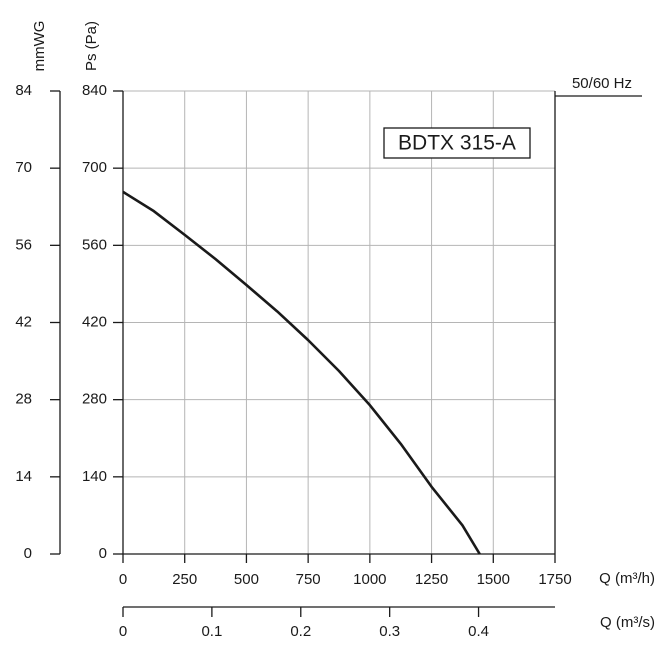  What do you see at coordinates (627, 578) in the screenshot?
I see `x-axis-title: Q (m³/h)` at bounding box center [627, 578].